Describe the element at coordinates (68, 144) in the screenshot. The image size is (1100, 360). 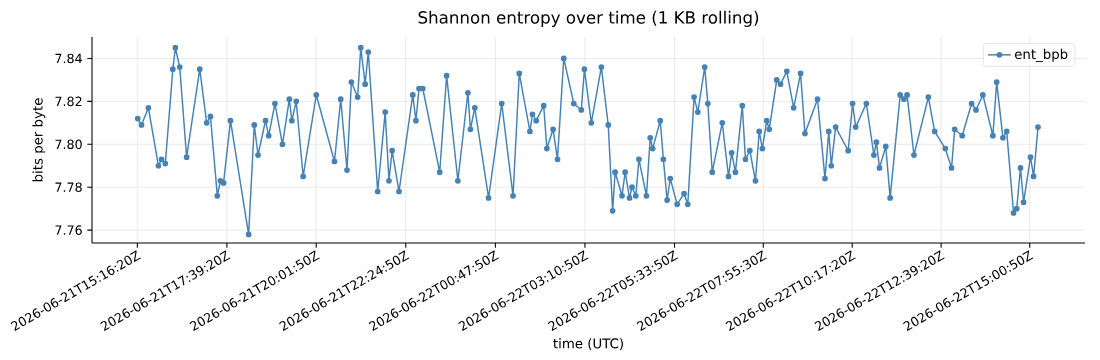
I see `y-tick-label: 7.80` at that location.